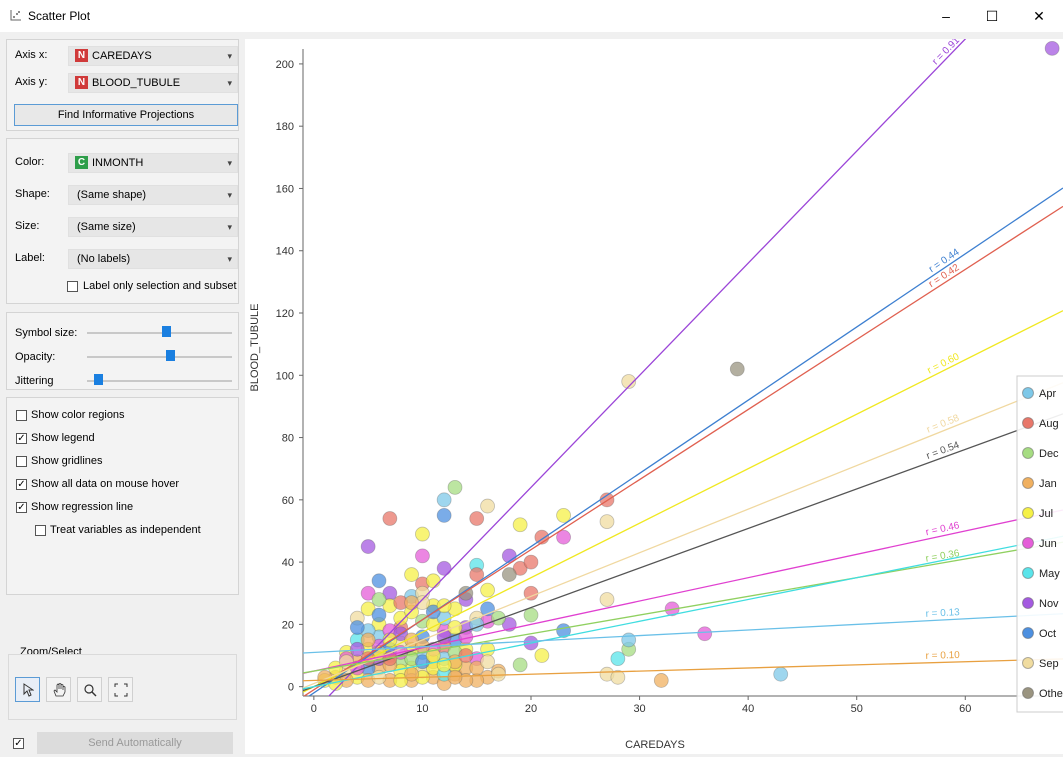 The image size is (1063, 757). I want to click on minimize-button: –, so click(946, 16).